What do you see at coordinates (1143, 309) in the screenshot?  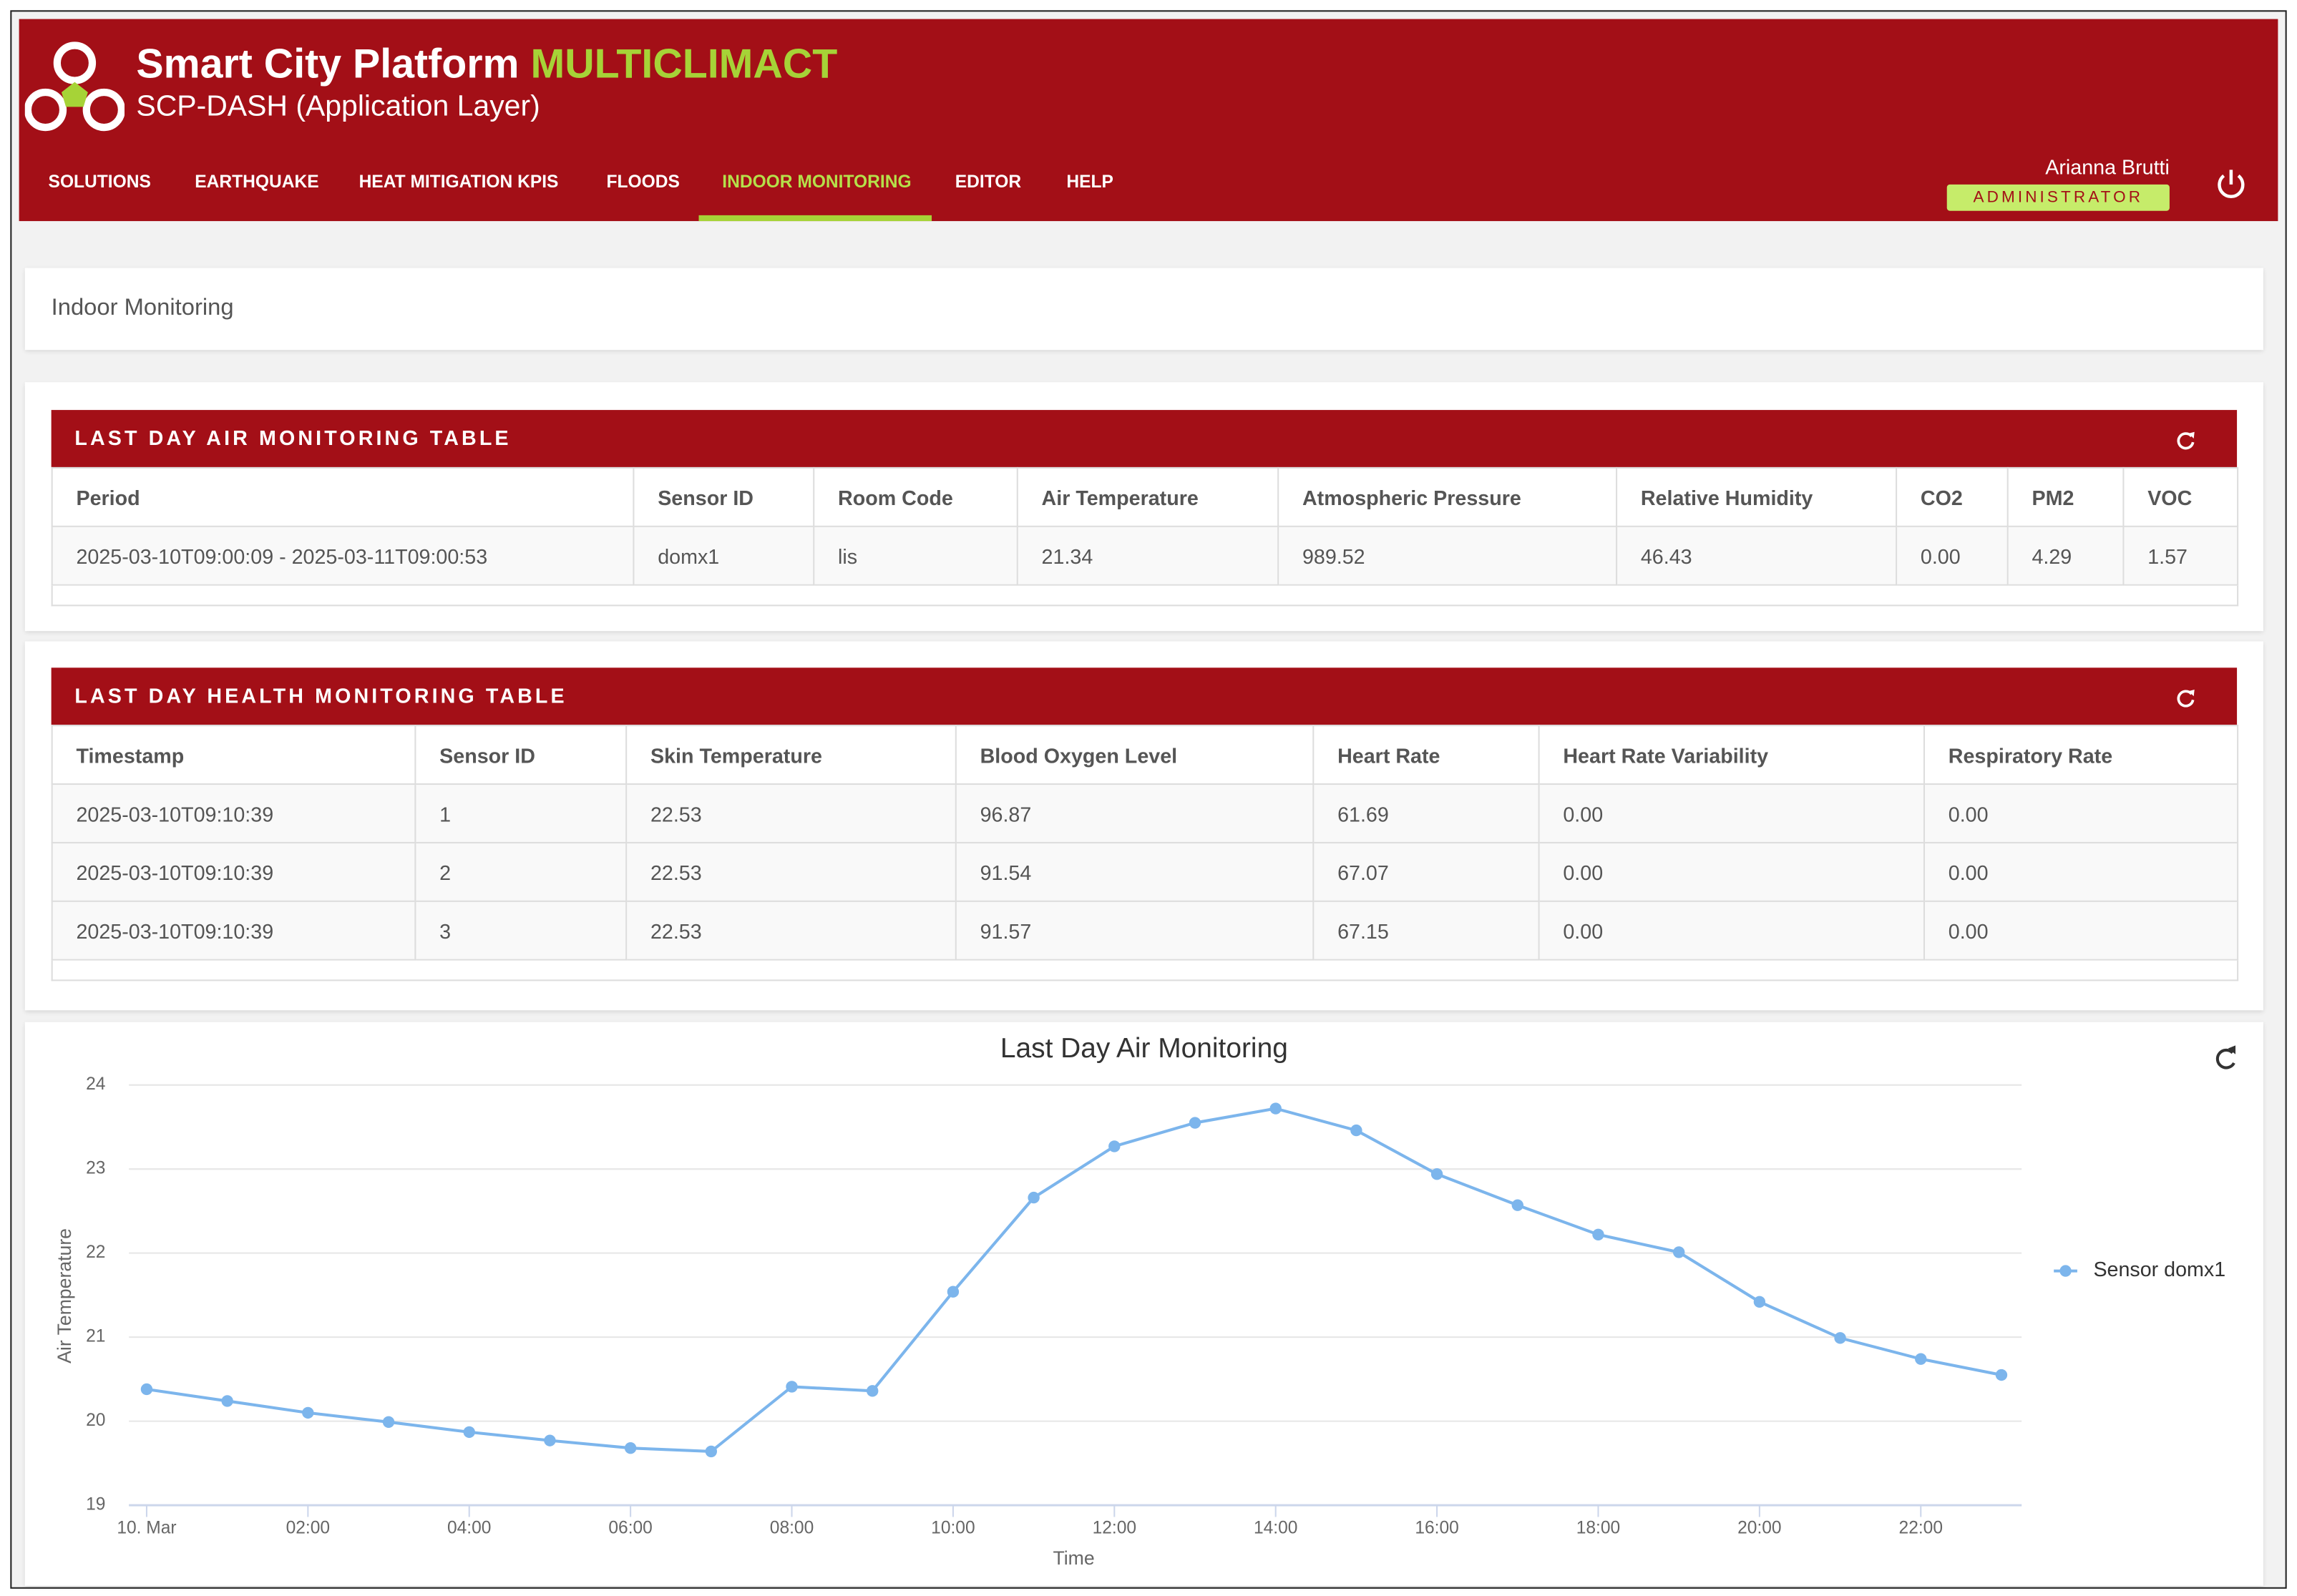 I see `page-title-card` at bounding box center [1143, 309].